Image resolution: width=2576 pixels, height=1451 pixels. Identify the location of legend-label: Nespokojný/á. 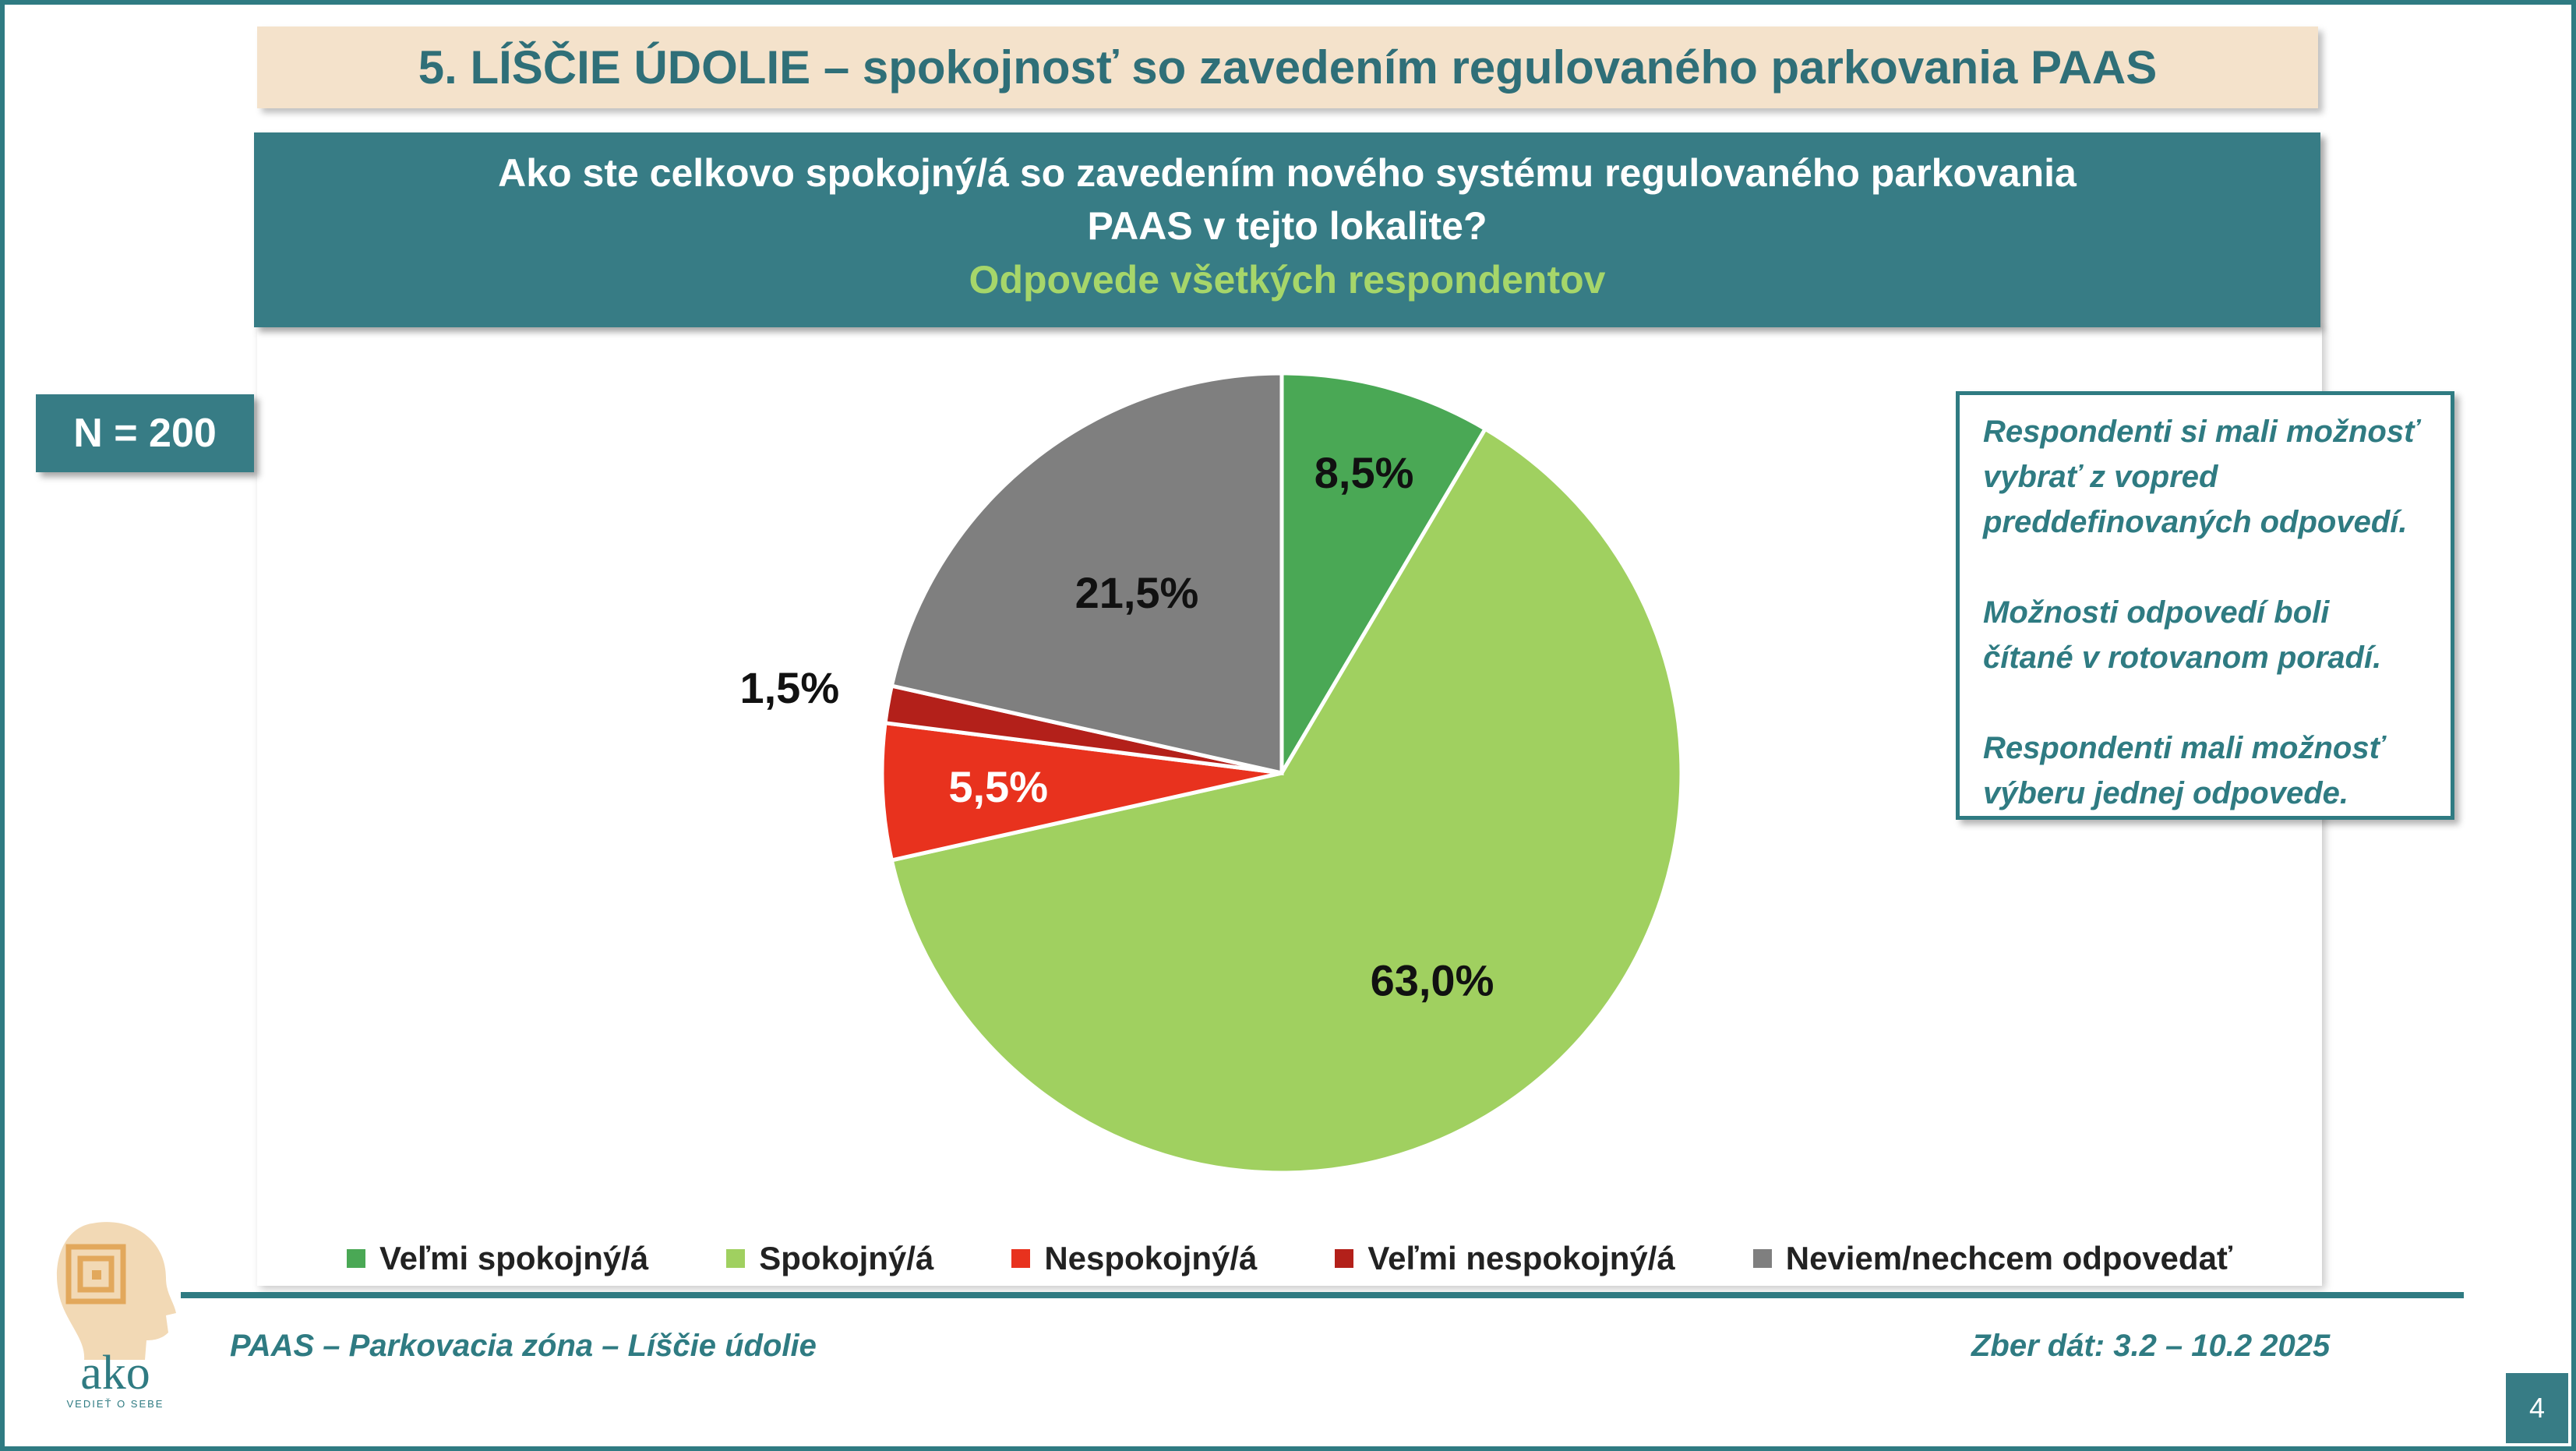
(1151, 1258).